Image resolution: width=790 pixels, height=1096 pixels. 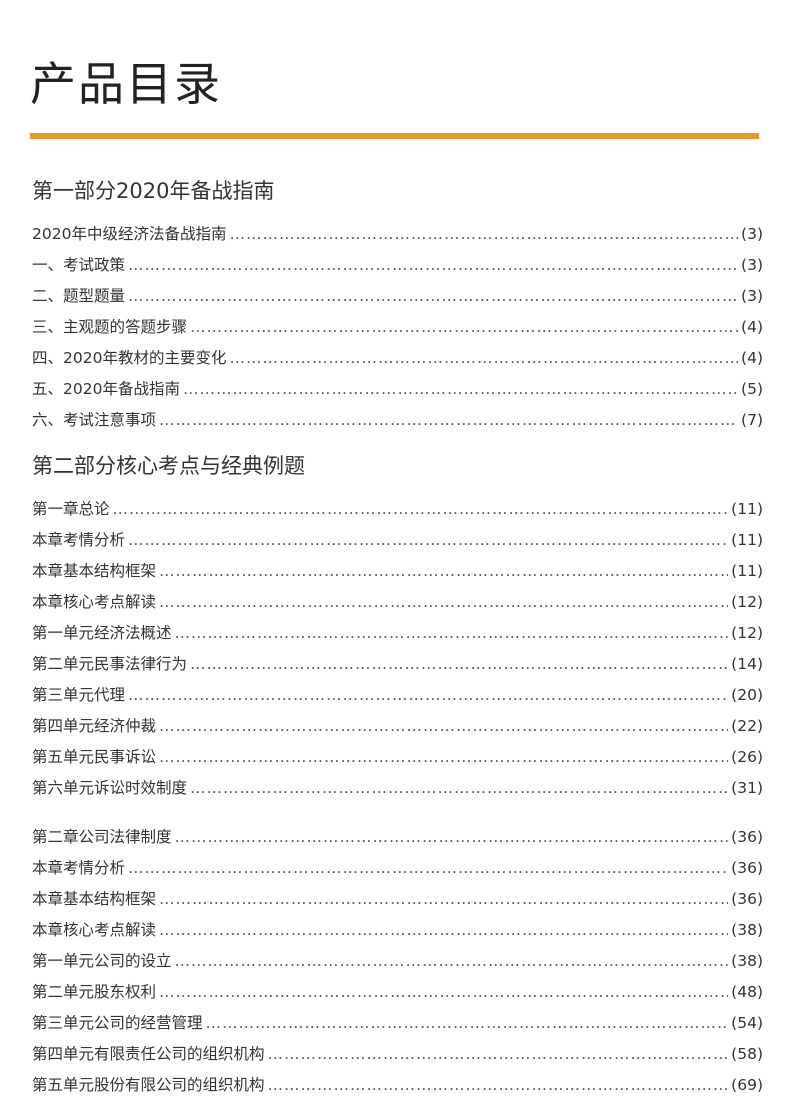 I want to click on toc-entry: 第五单元民事诉讼 (26), so click(x=397, y=757).